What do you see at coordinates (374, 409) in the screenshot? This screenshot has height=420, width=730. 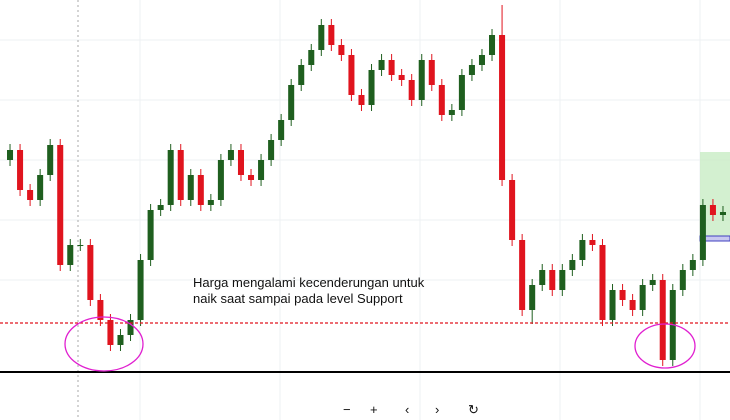 I see `zoom-in: +` at bounding box center [374, 409].